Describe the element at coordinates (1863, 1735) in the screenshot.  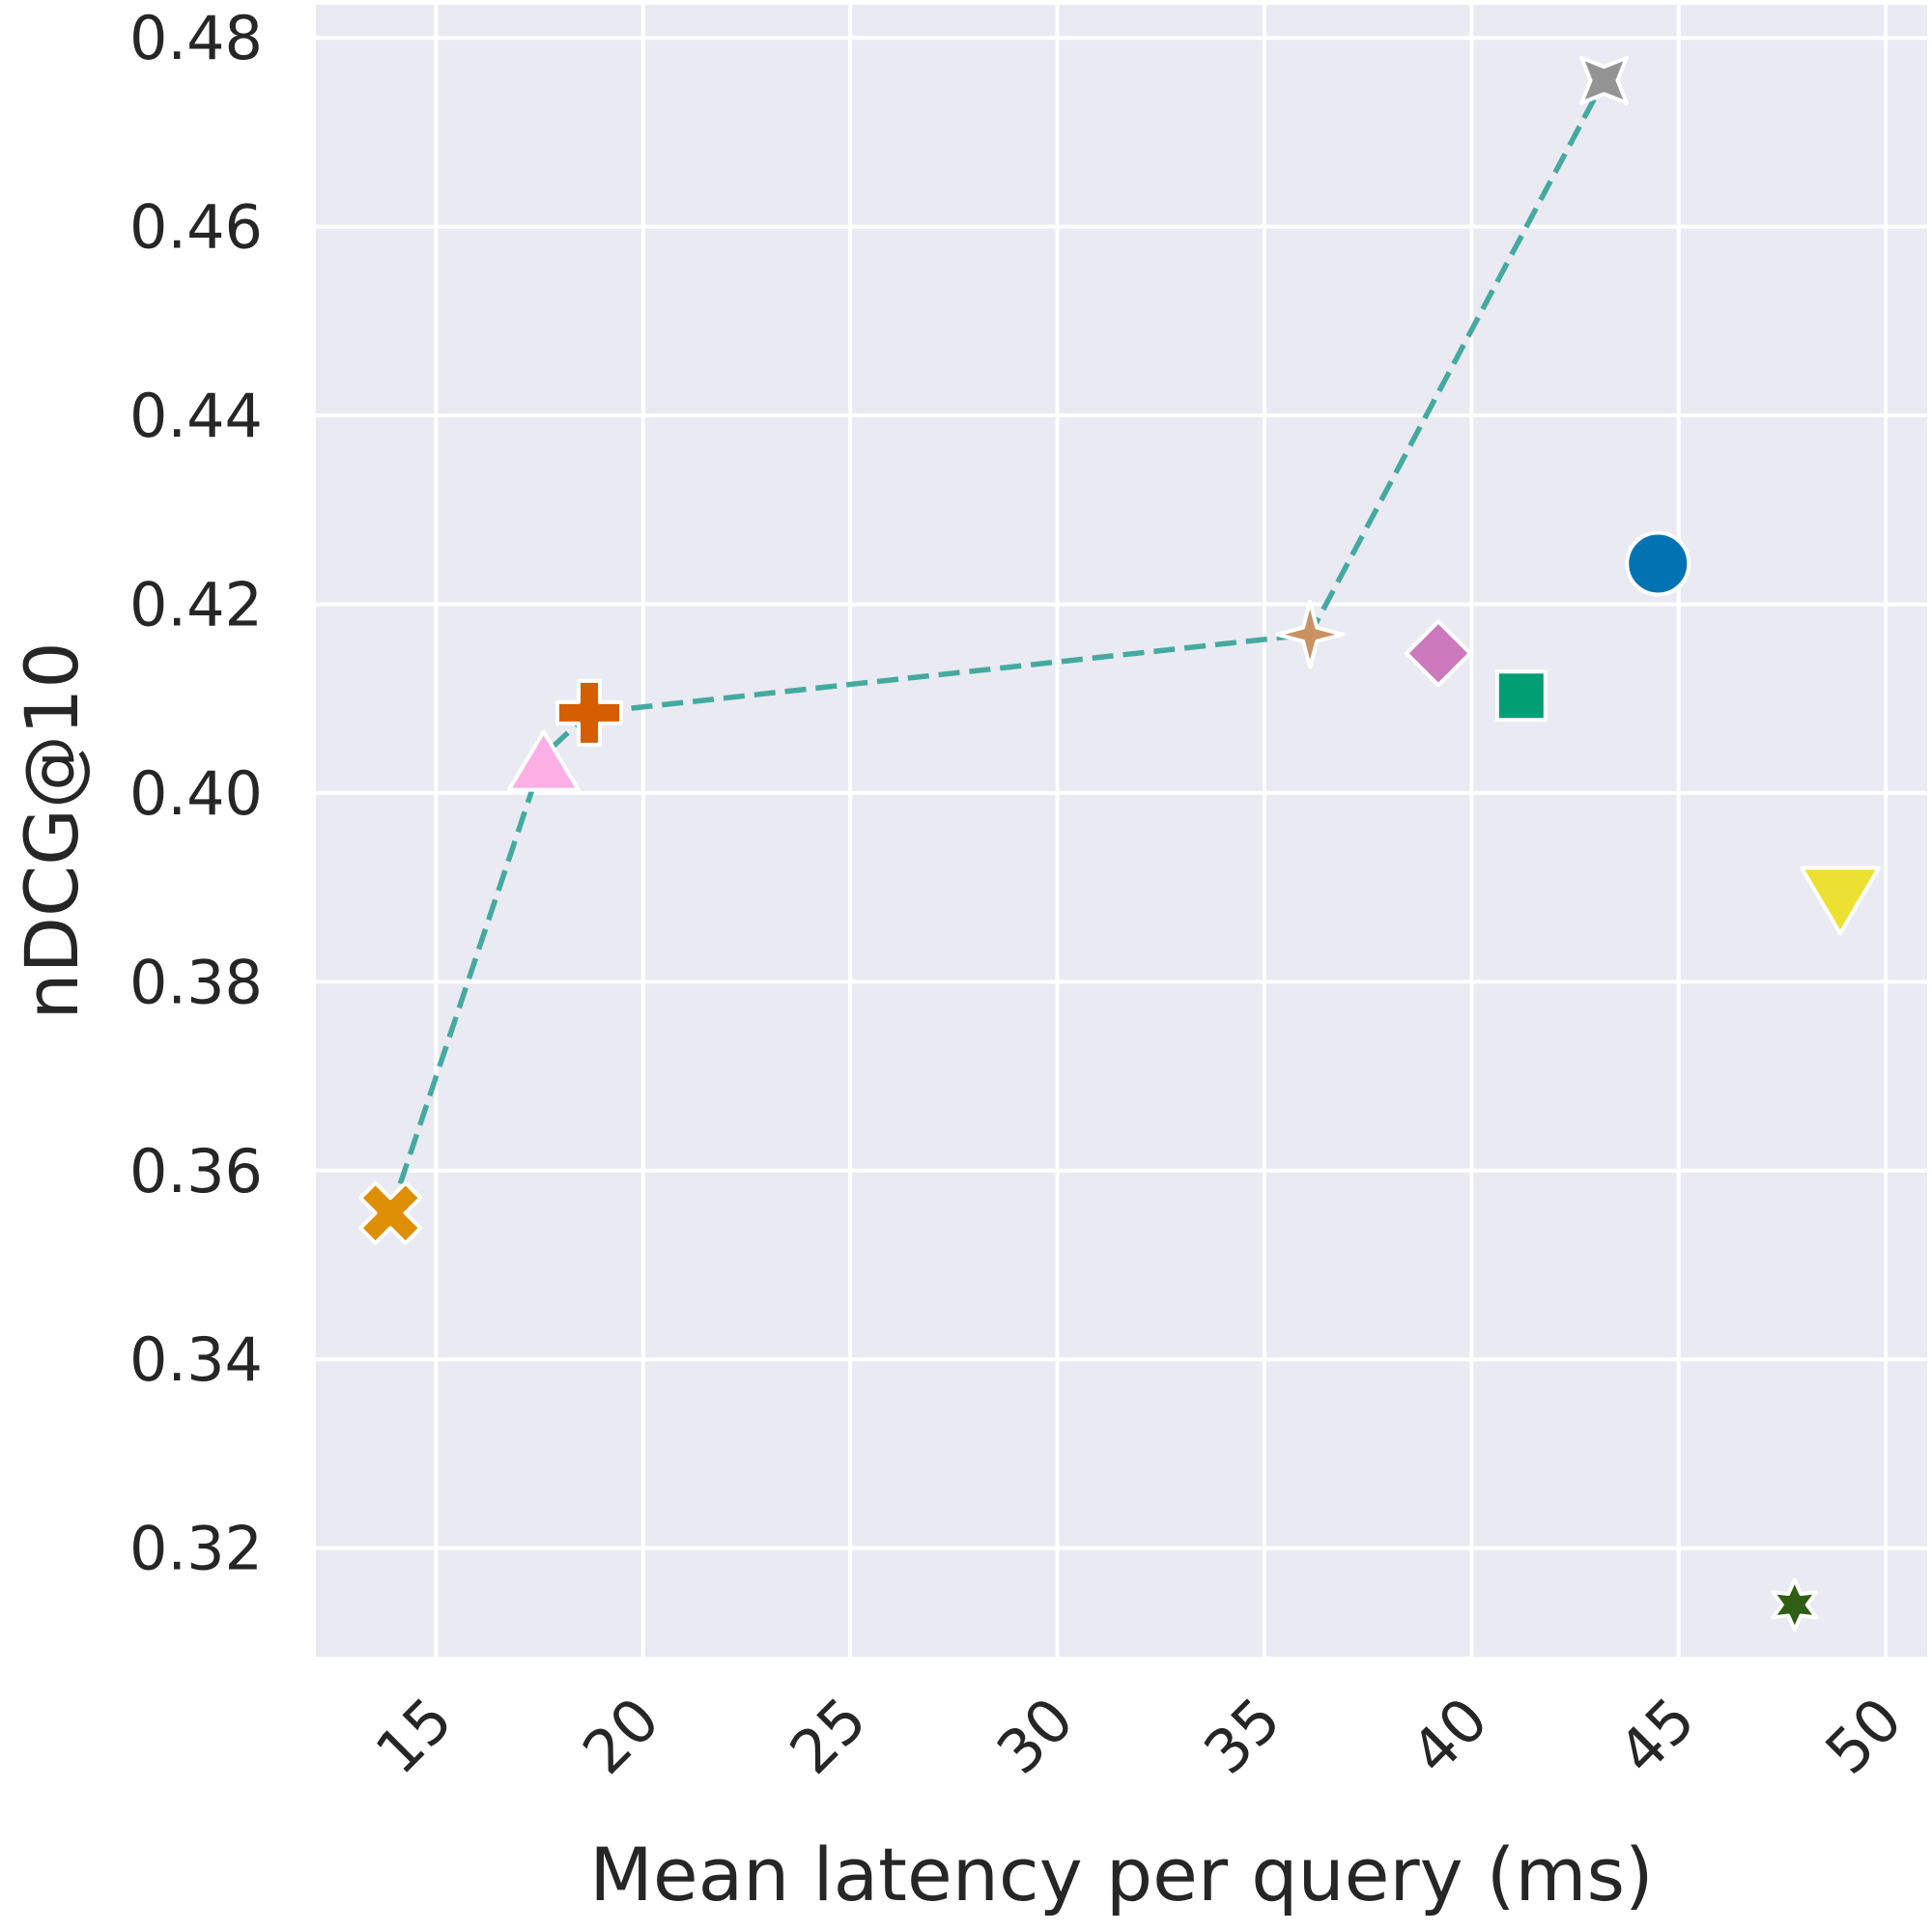
I see `x-tick-label: 50` at that location.